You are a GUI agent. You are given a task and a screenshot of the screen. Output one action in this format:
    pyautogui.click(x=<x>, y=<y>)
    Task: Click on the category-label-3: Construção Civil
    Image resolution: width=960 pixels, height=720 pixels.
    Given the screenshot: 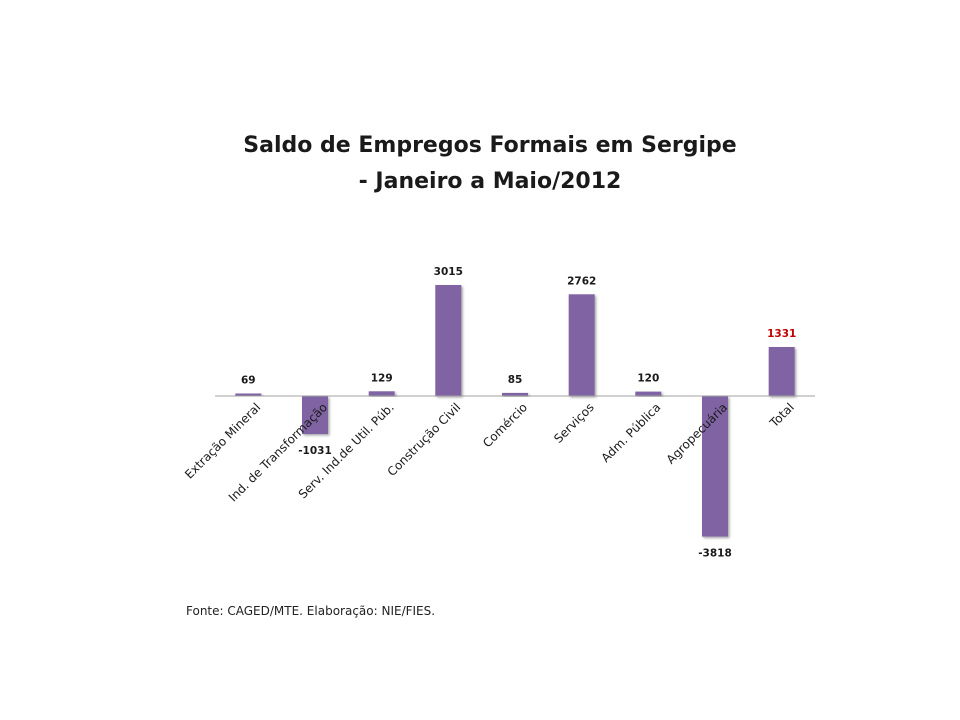 What is the action you would take?
    pyautogui.click(x=424, y=439)
    